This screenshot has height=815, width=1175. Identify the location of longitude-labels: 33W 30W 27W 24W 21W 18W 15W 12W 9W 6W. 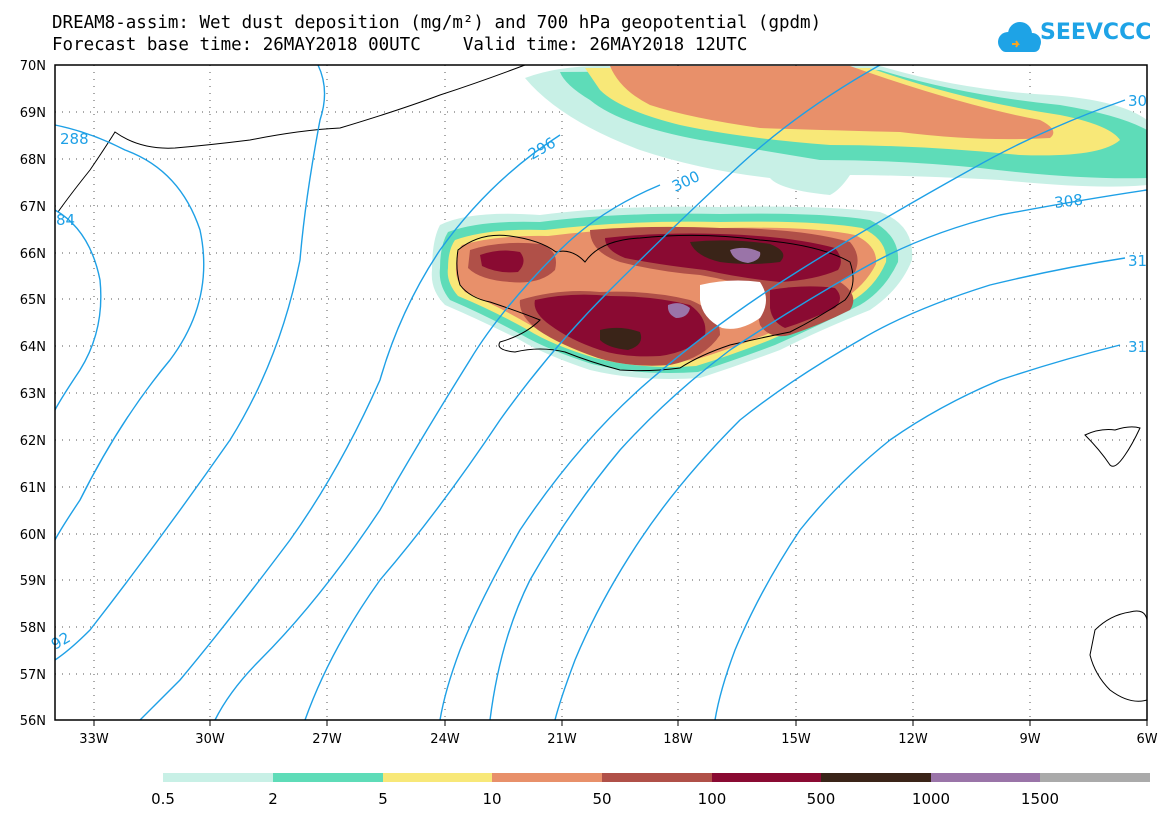
(618, 739).